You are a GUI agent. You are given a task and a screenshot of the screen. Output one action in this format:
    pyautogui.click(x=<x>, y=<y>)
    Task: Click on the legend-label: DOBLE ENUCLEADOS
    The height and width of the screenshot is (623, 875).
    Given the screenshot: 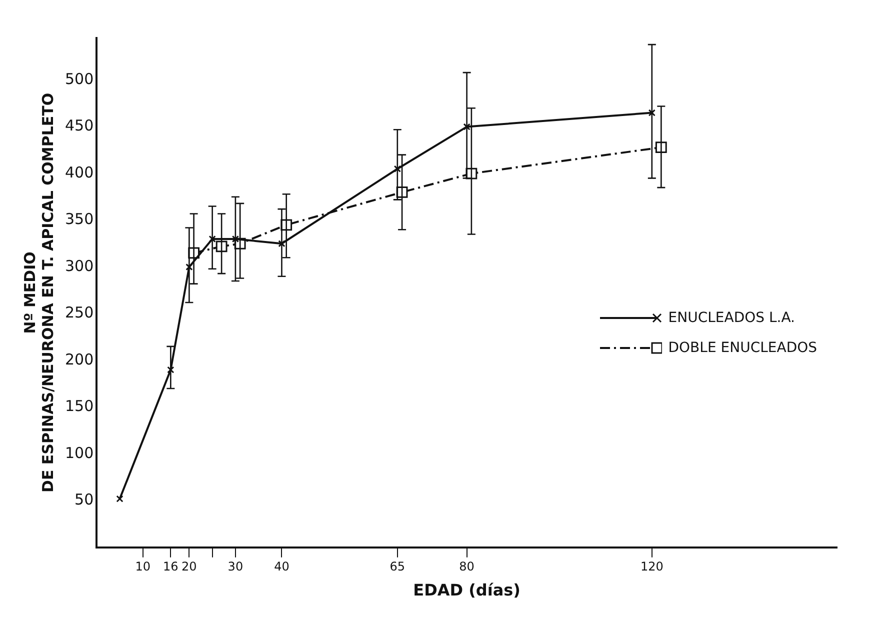 What is the action you would take?
    pyautogui.click(x=742, y=348)
    